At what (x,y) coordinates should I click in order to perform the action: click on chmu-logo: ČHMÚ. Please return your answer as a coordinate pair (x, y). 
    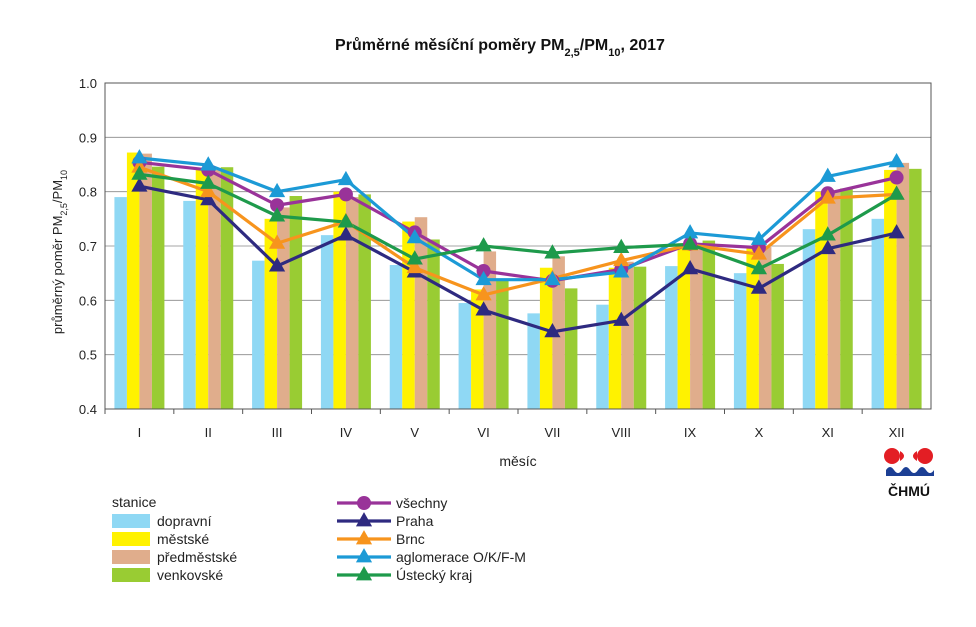
    Looking at the image, I should click on (909, 473).